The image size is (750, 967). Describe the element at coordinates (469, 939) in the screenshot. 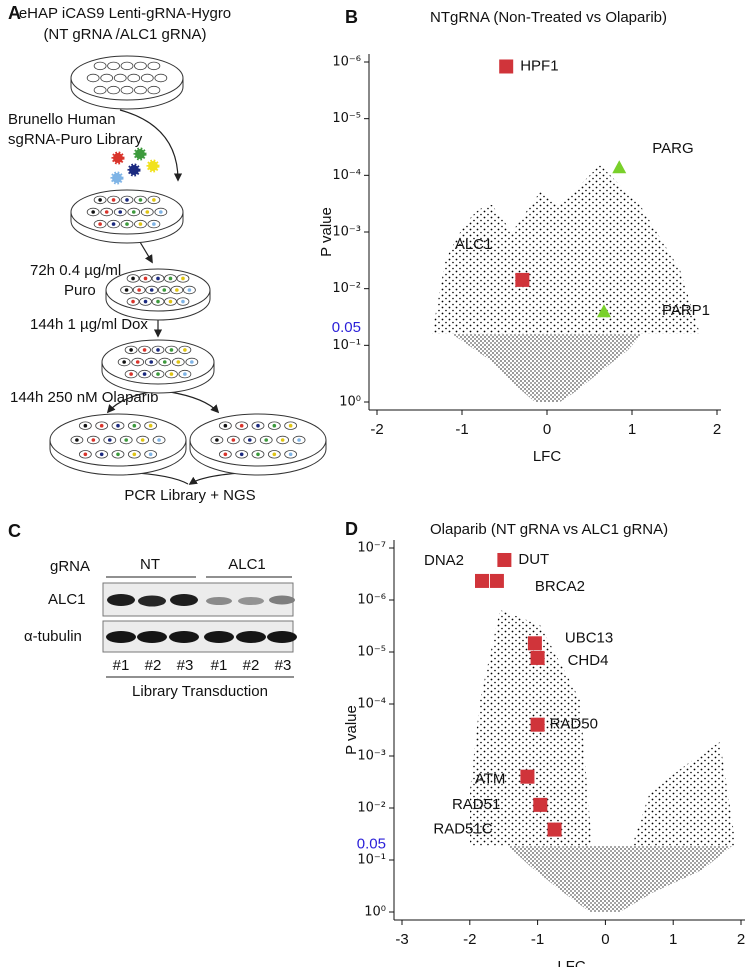

I see `x-tick-label: -2` at that location.